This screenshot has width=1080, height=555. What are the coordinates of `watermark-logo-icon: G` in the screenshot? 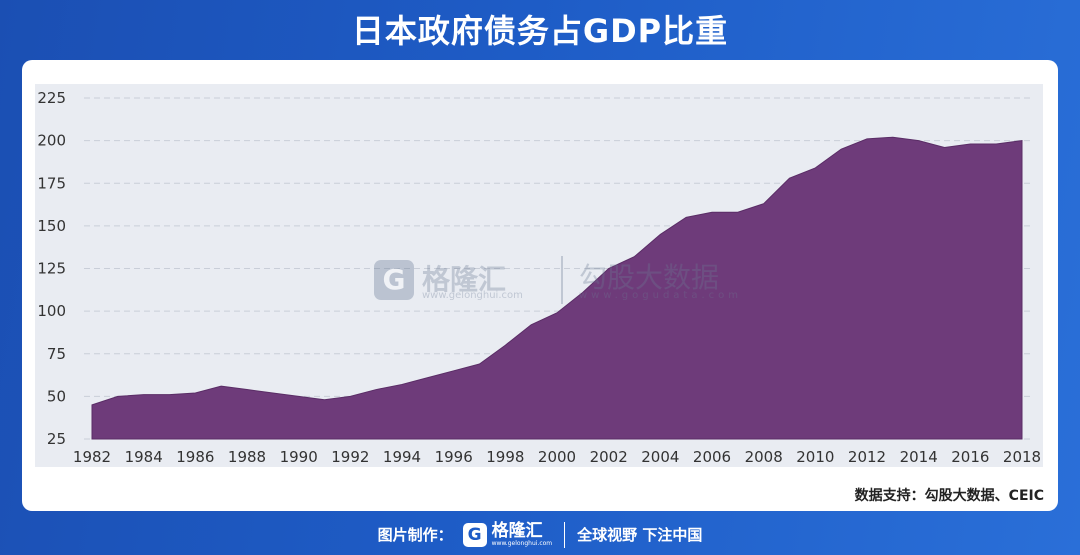 It's located at (394, 280).